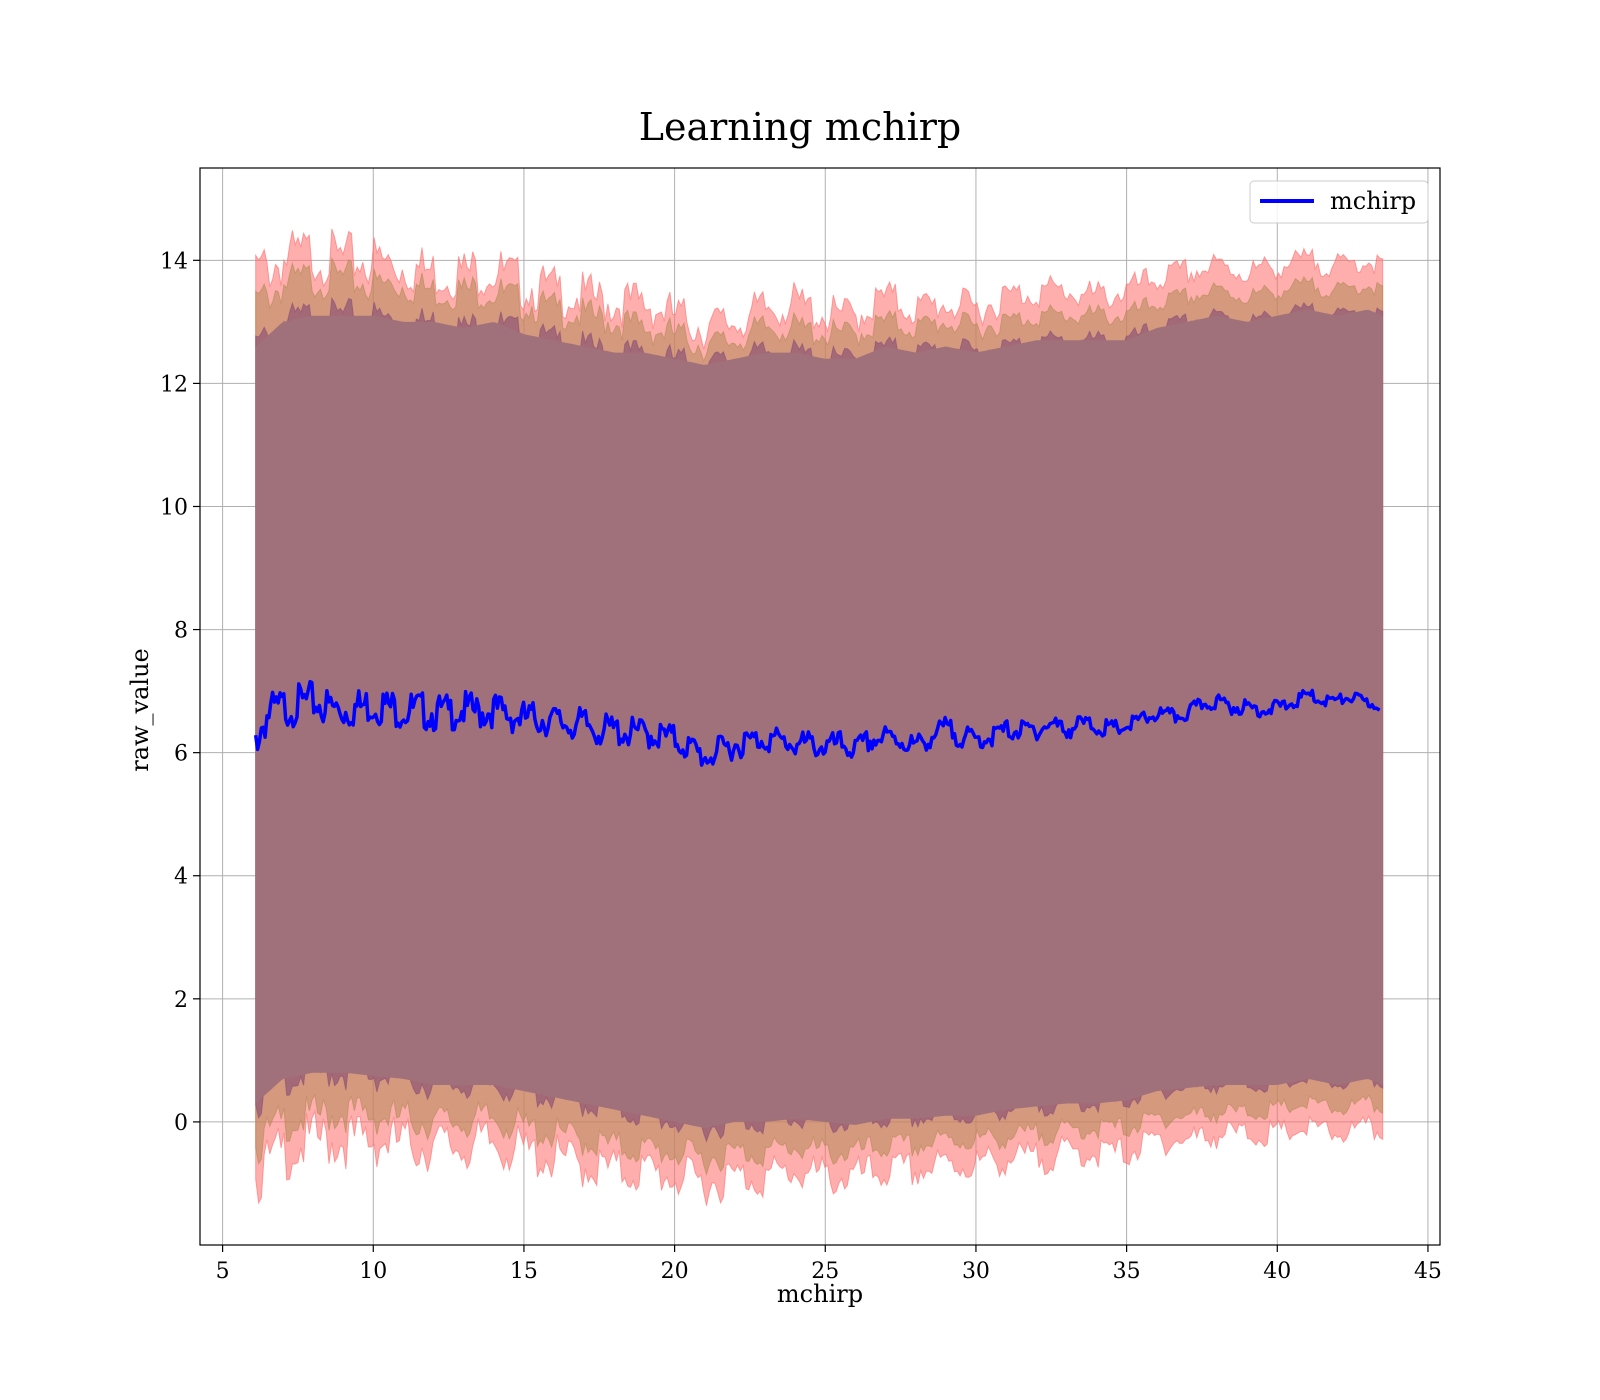 This screenshot has height=1400, width=1600. What do you see at coordinates (174, 507) in the screenshot?
I see `y-tick-label: 10` at bounding box center [174, 507].